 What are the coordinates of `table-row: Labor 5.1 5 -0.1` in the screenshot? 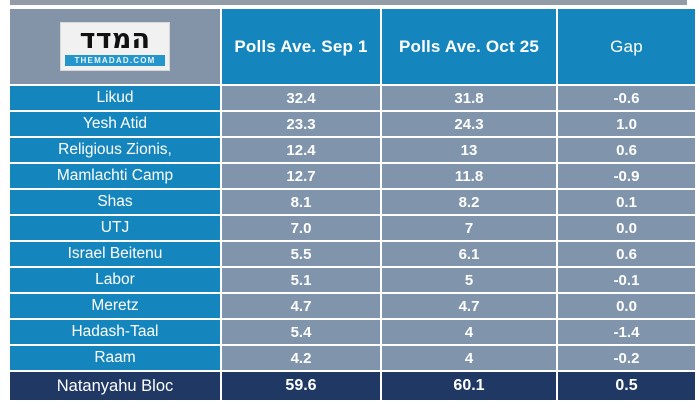 It's located at (352, 280).